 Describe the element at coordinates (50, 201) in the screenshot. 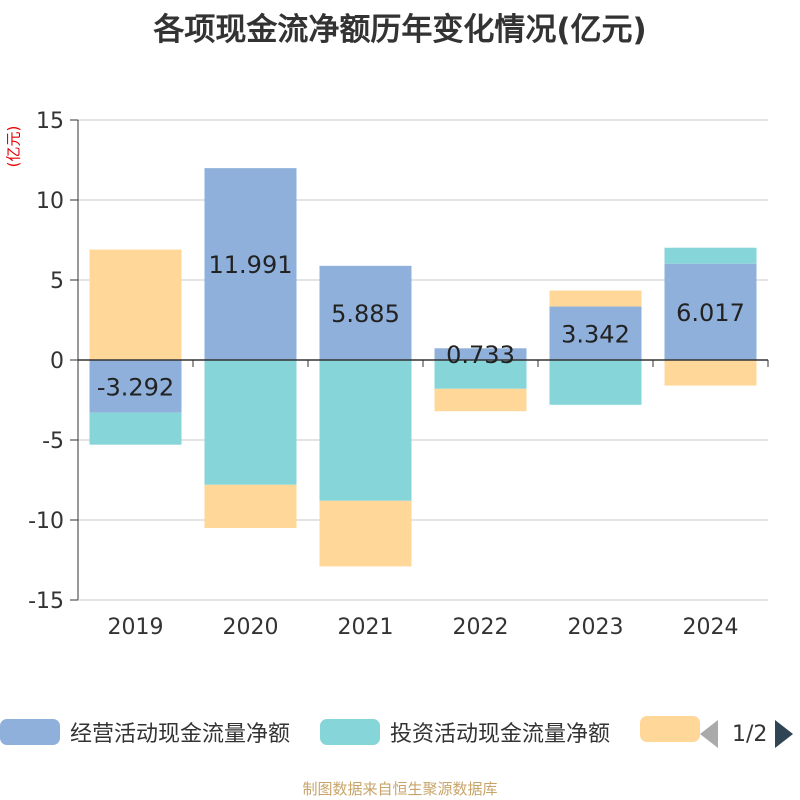

I see `y-tick-label: 10` at that location.